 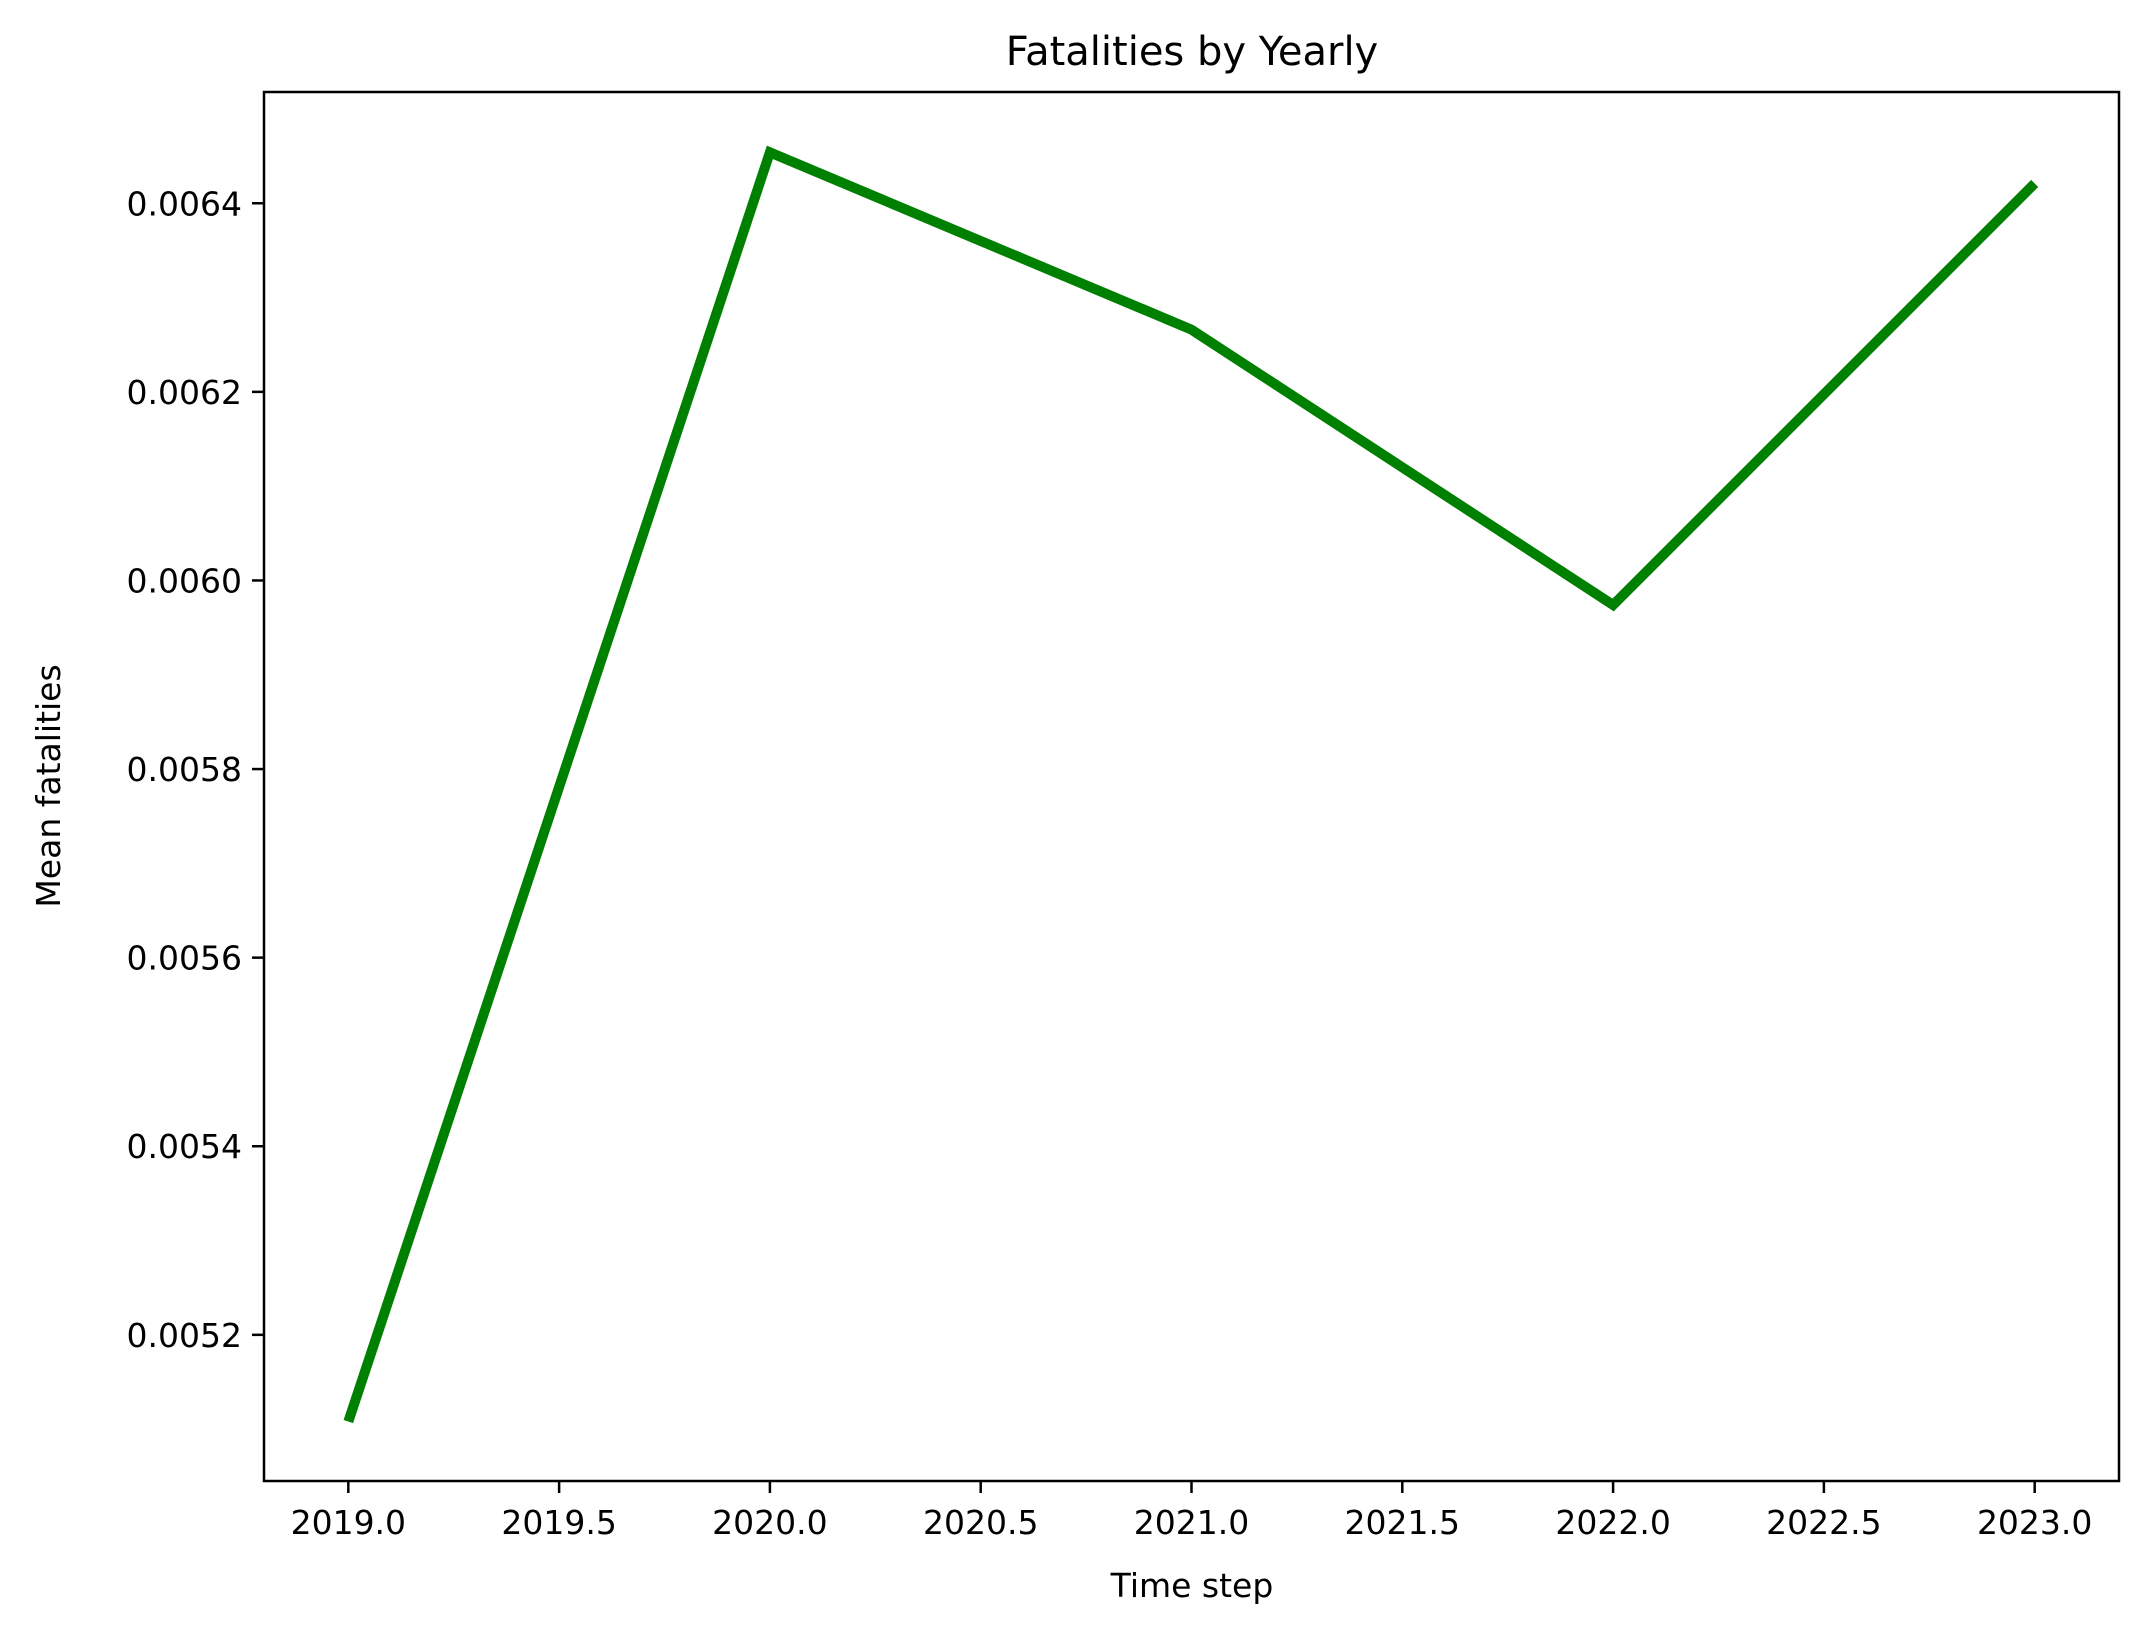 I want to click on x-tick-label: 2023.0, so click(x=2034, y=1522).